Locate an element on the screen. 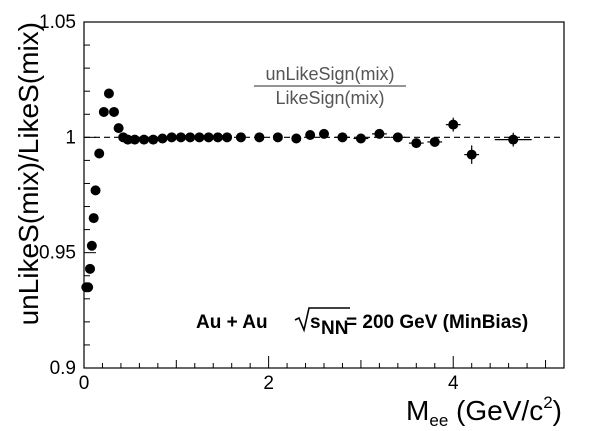 This screenshot has height=431, width=600. y-tick-label: 1 is located at coordinates (70, 137).